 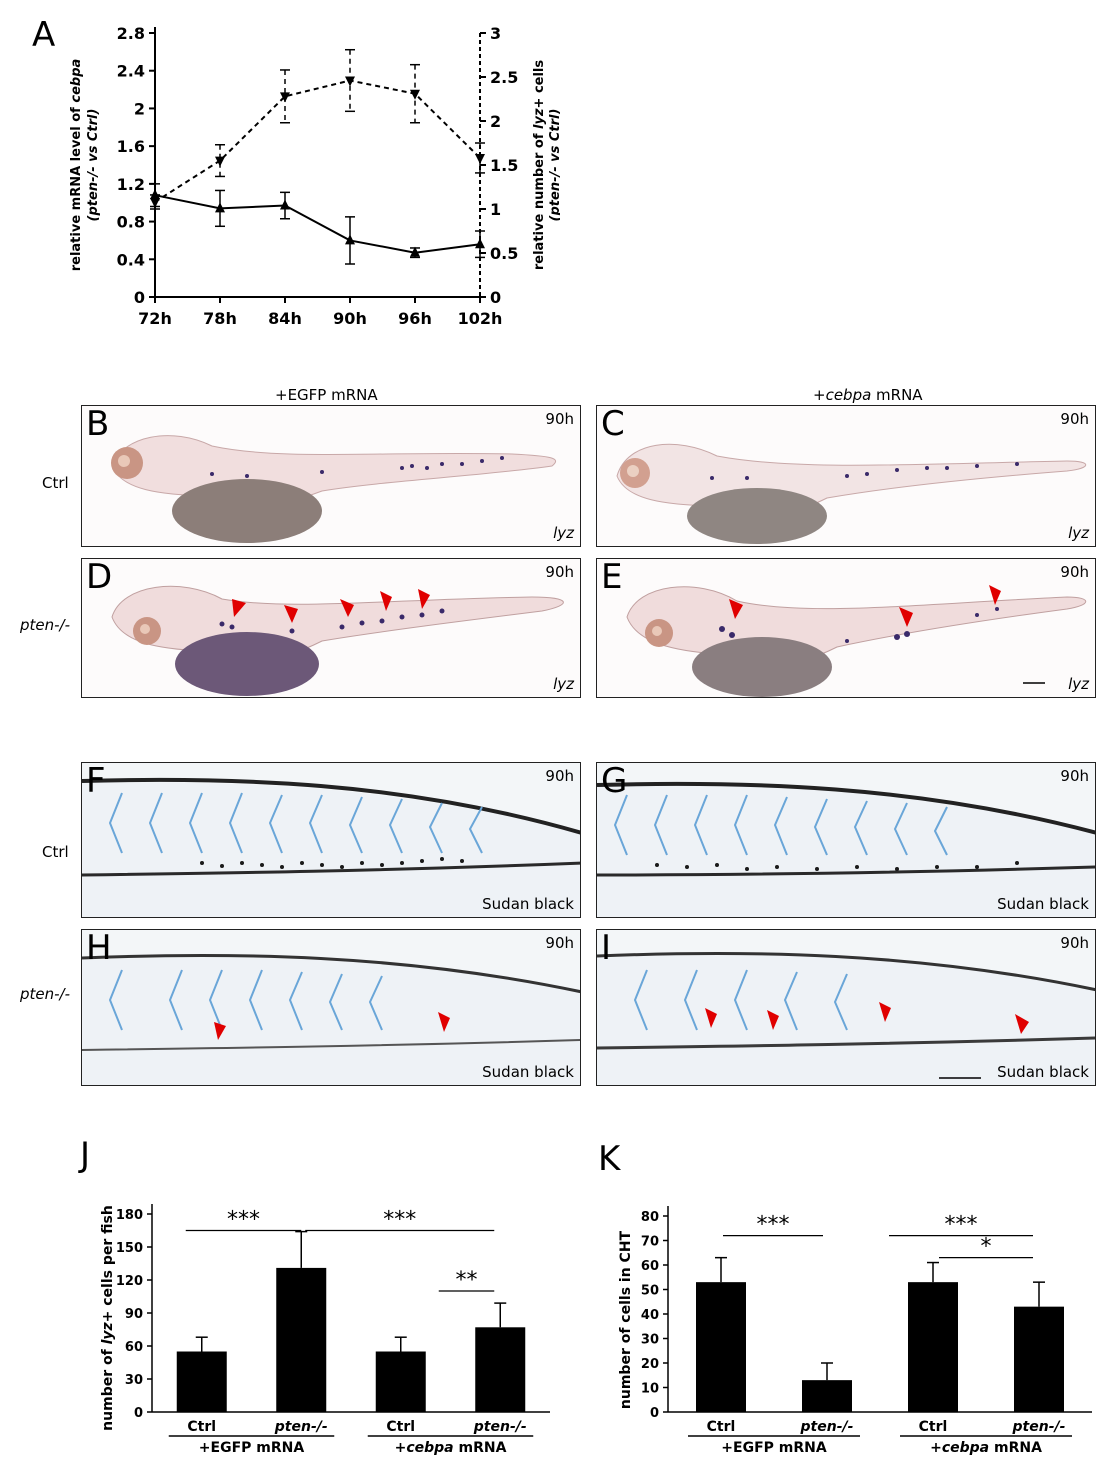 I want to click on left-axis-label: relative mRNA level of cebpa, so click(x=76, y=165).